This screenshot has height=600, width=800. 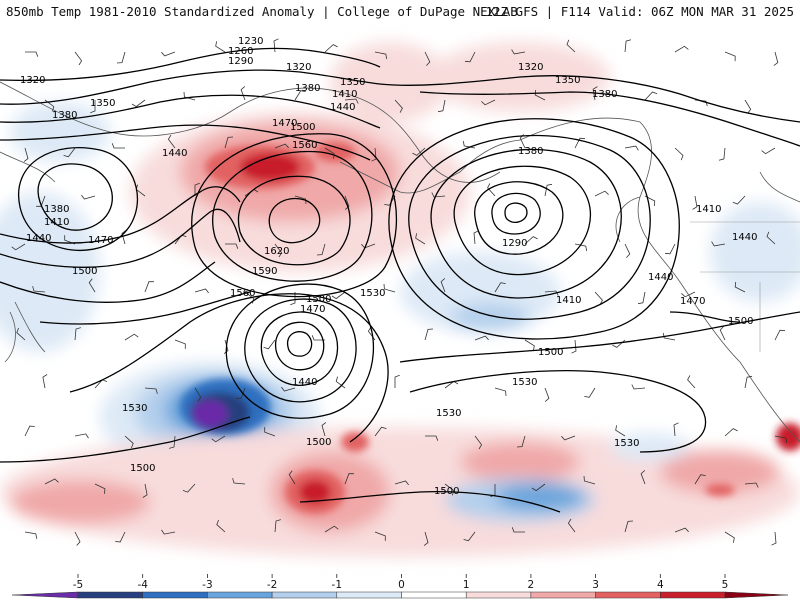 I want to click on color-scale-tick-label: -2, so click(x=272, y=585).